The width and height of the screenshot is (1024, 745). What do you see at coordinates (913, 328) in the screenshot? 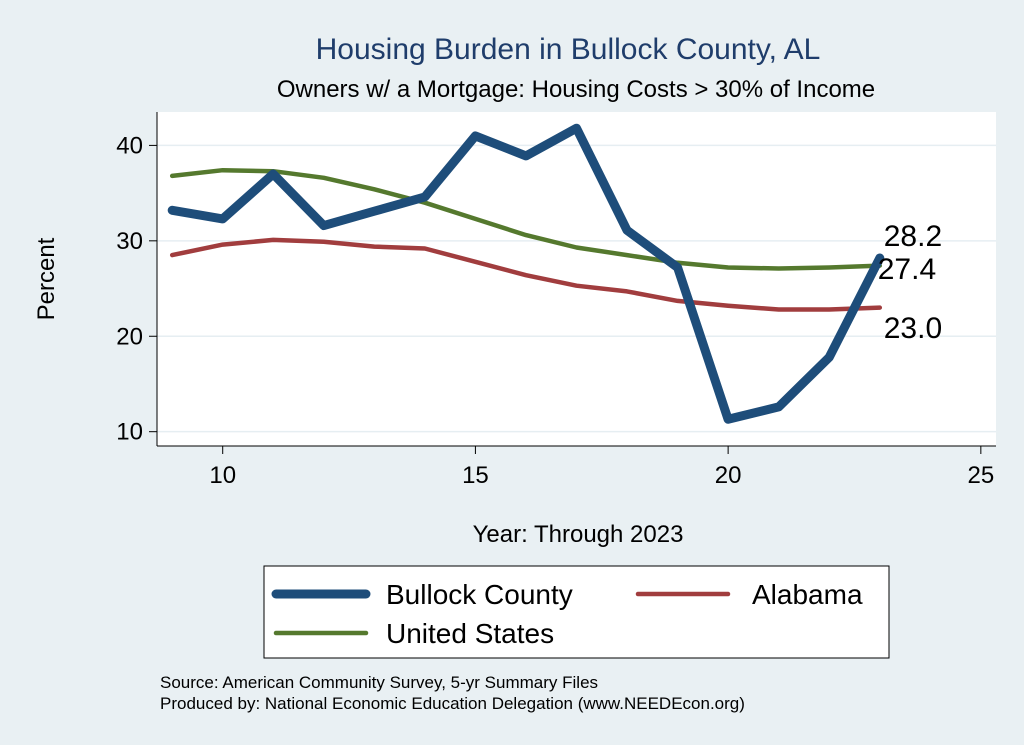
I see `end-label-alabama: 23.0` at bounding box center [913, 328].